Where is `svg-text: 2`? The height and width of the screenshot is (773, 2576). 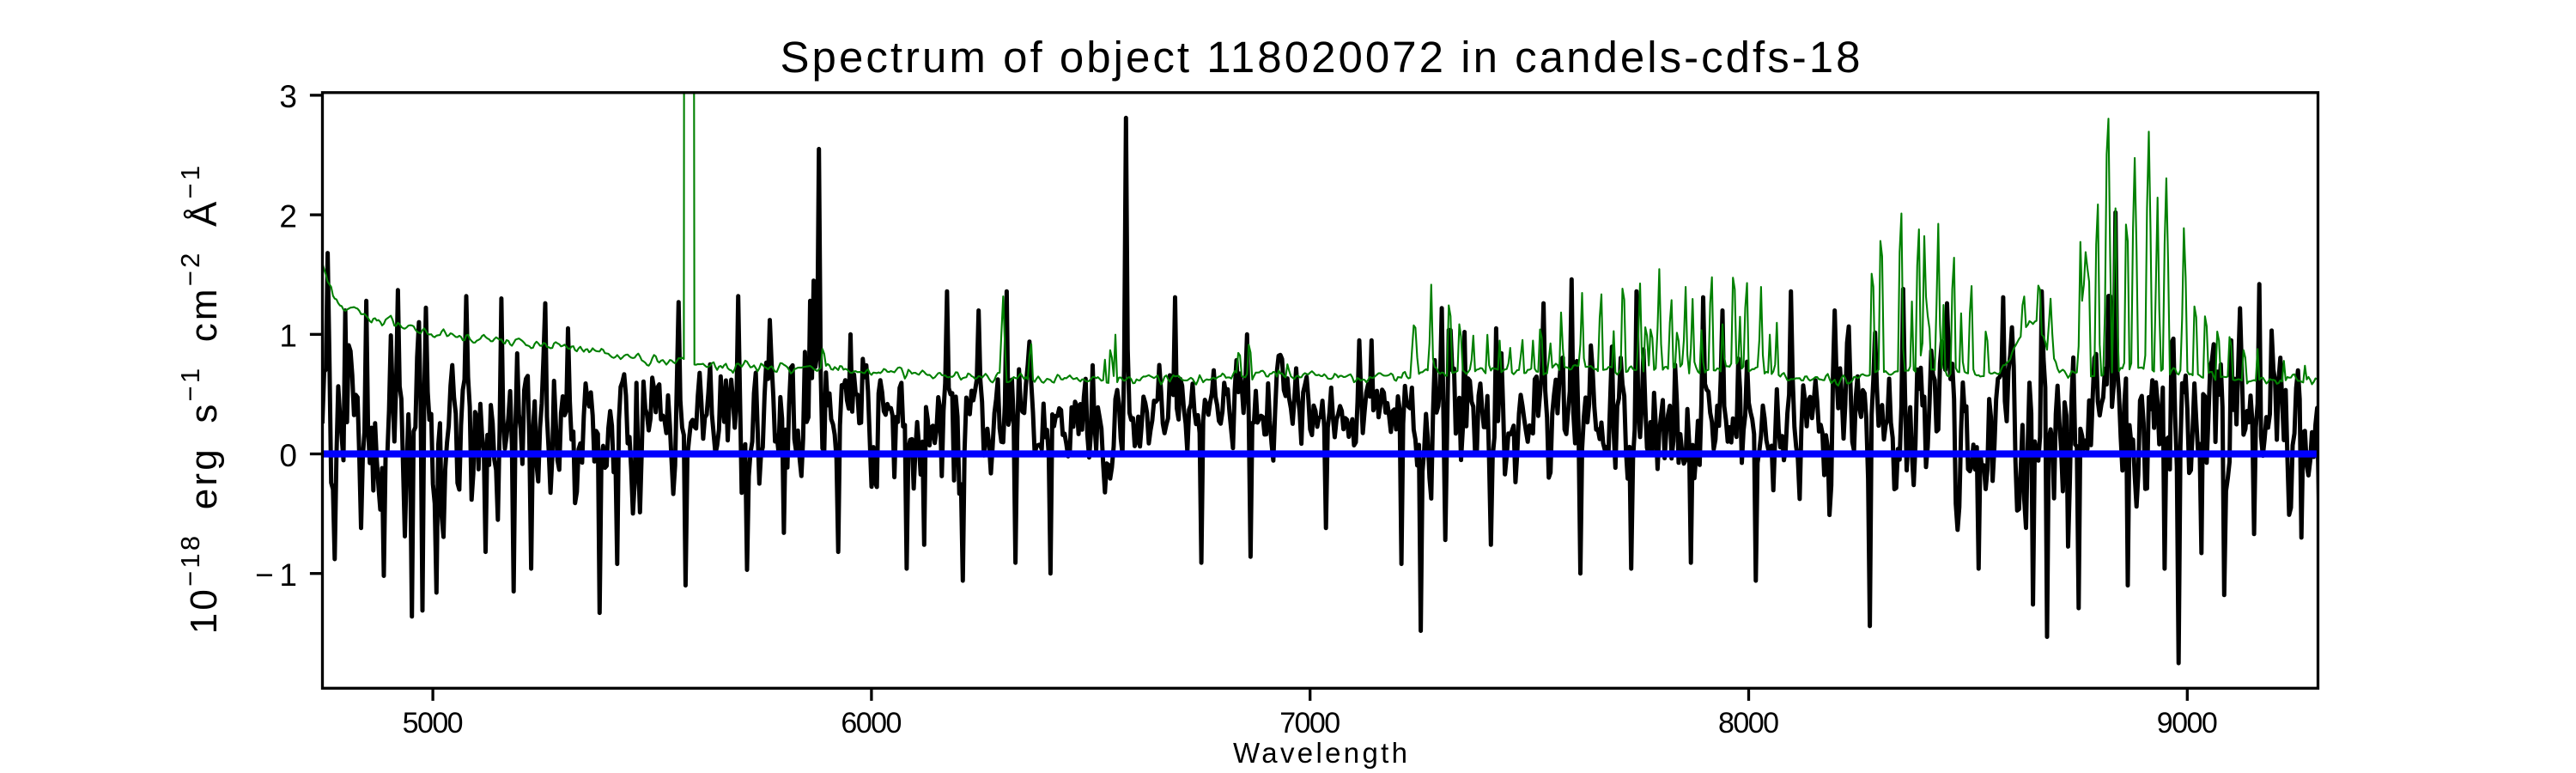 svg-text: 2 is located at coordinates (288, 216).